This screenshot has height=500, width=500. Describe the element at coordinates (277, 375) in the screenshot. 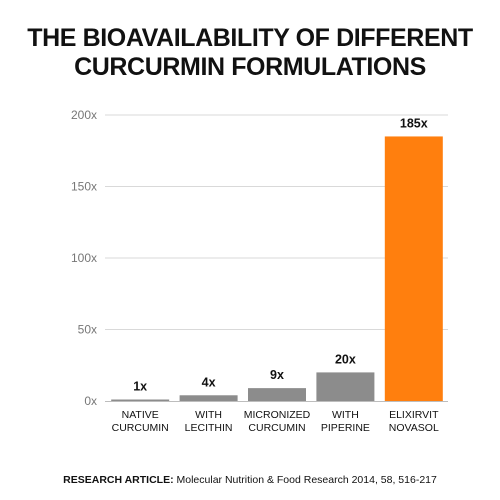

I see `data-label: 9x` at that location.